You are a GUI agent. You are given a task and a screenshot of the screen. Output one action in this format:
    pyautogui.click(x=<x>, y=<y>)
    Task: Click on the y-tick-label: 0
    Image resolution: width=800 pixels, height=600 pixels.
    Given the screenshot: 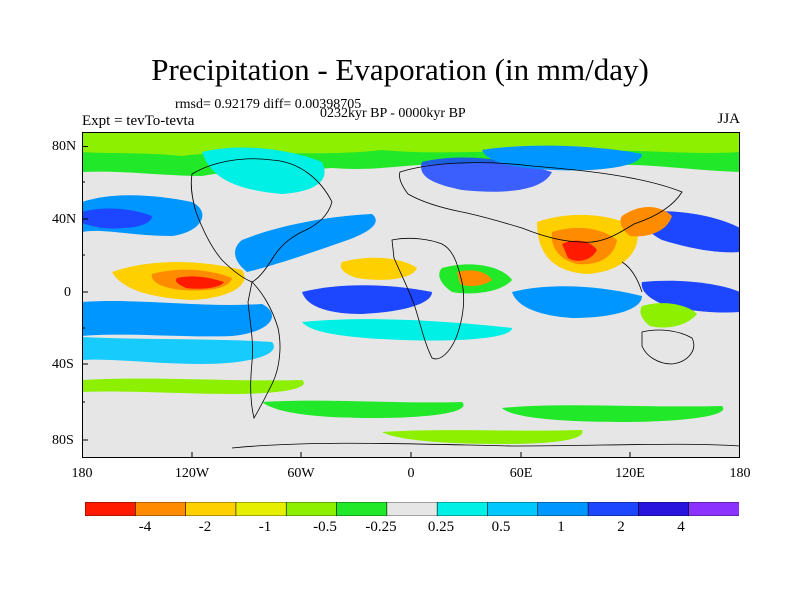 What is the action you would take?
    pyautogui.click(x=67, y=292)
    